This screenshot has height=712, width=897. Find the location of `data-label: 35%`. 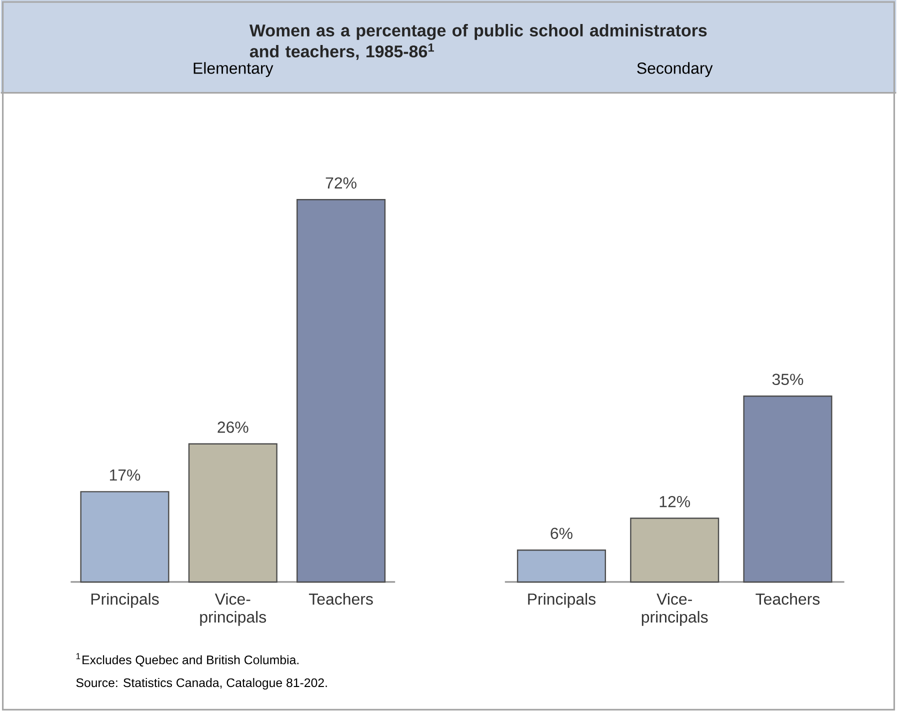

data-label: 35% is located at coordinates (788, 380).